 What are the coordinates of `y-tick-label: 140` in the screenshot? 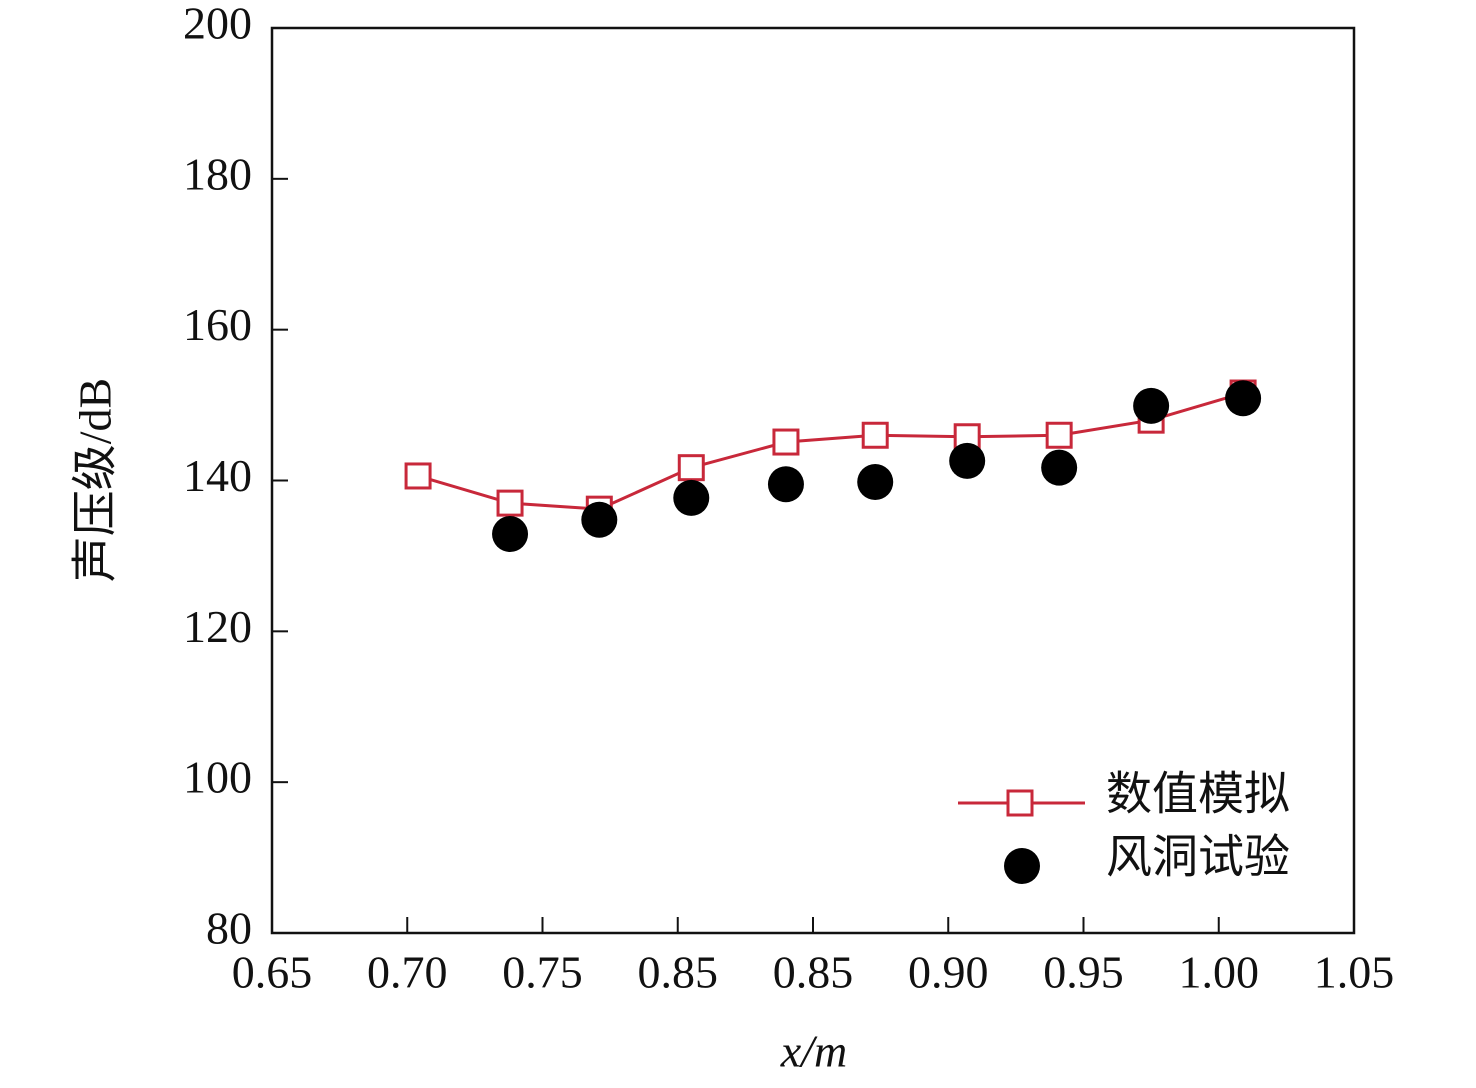 It's located at (217, 475).